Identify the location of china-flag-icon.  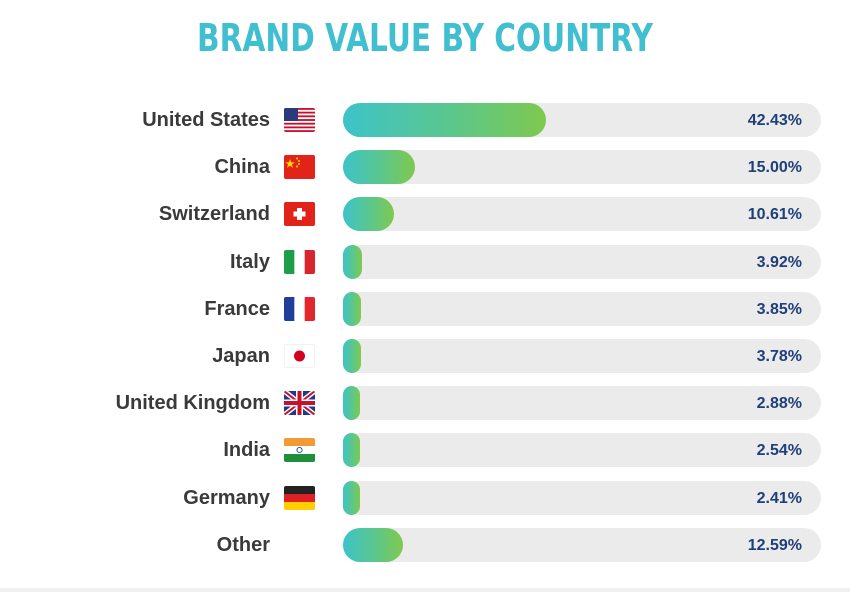
(299, 167).